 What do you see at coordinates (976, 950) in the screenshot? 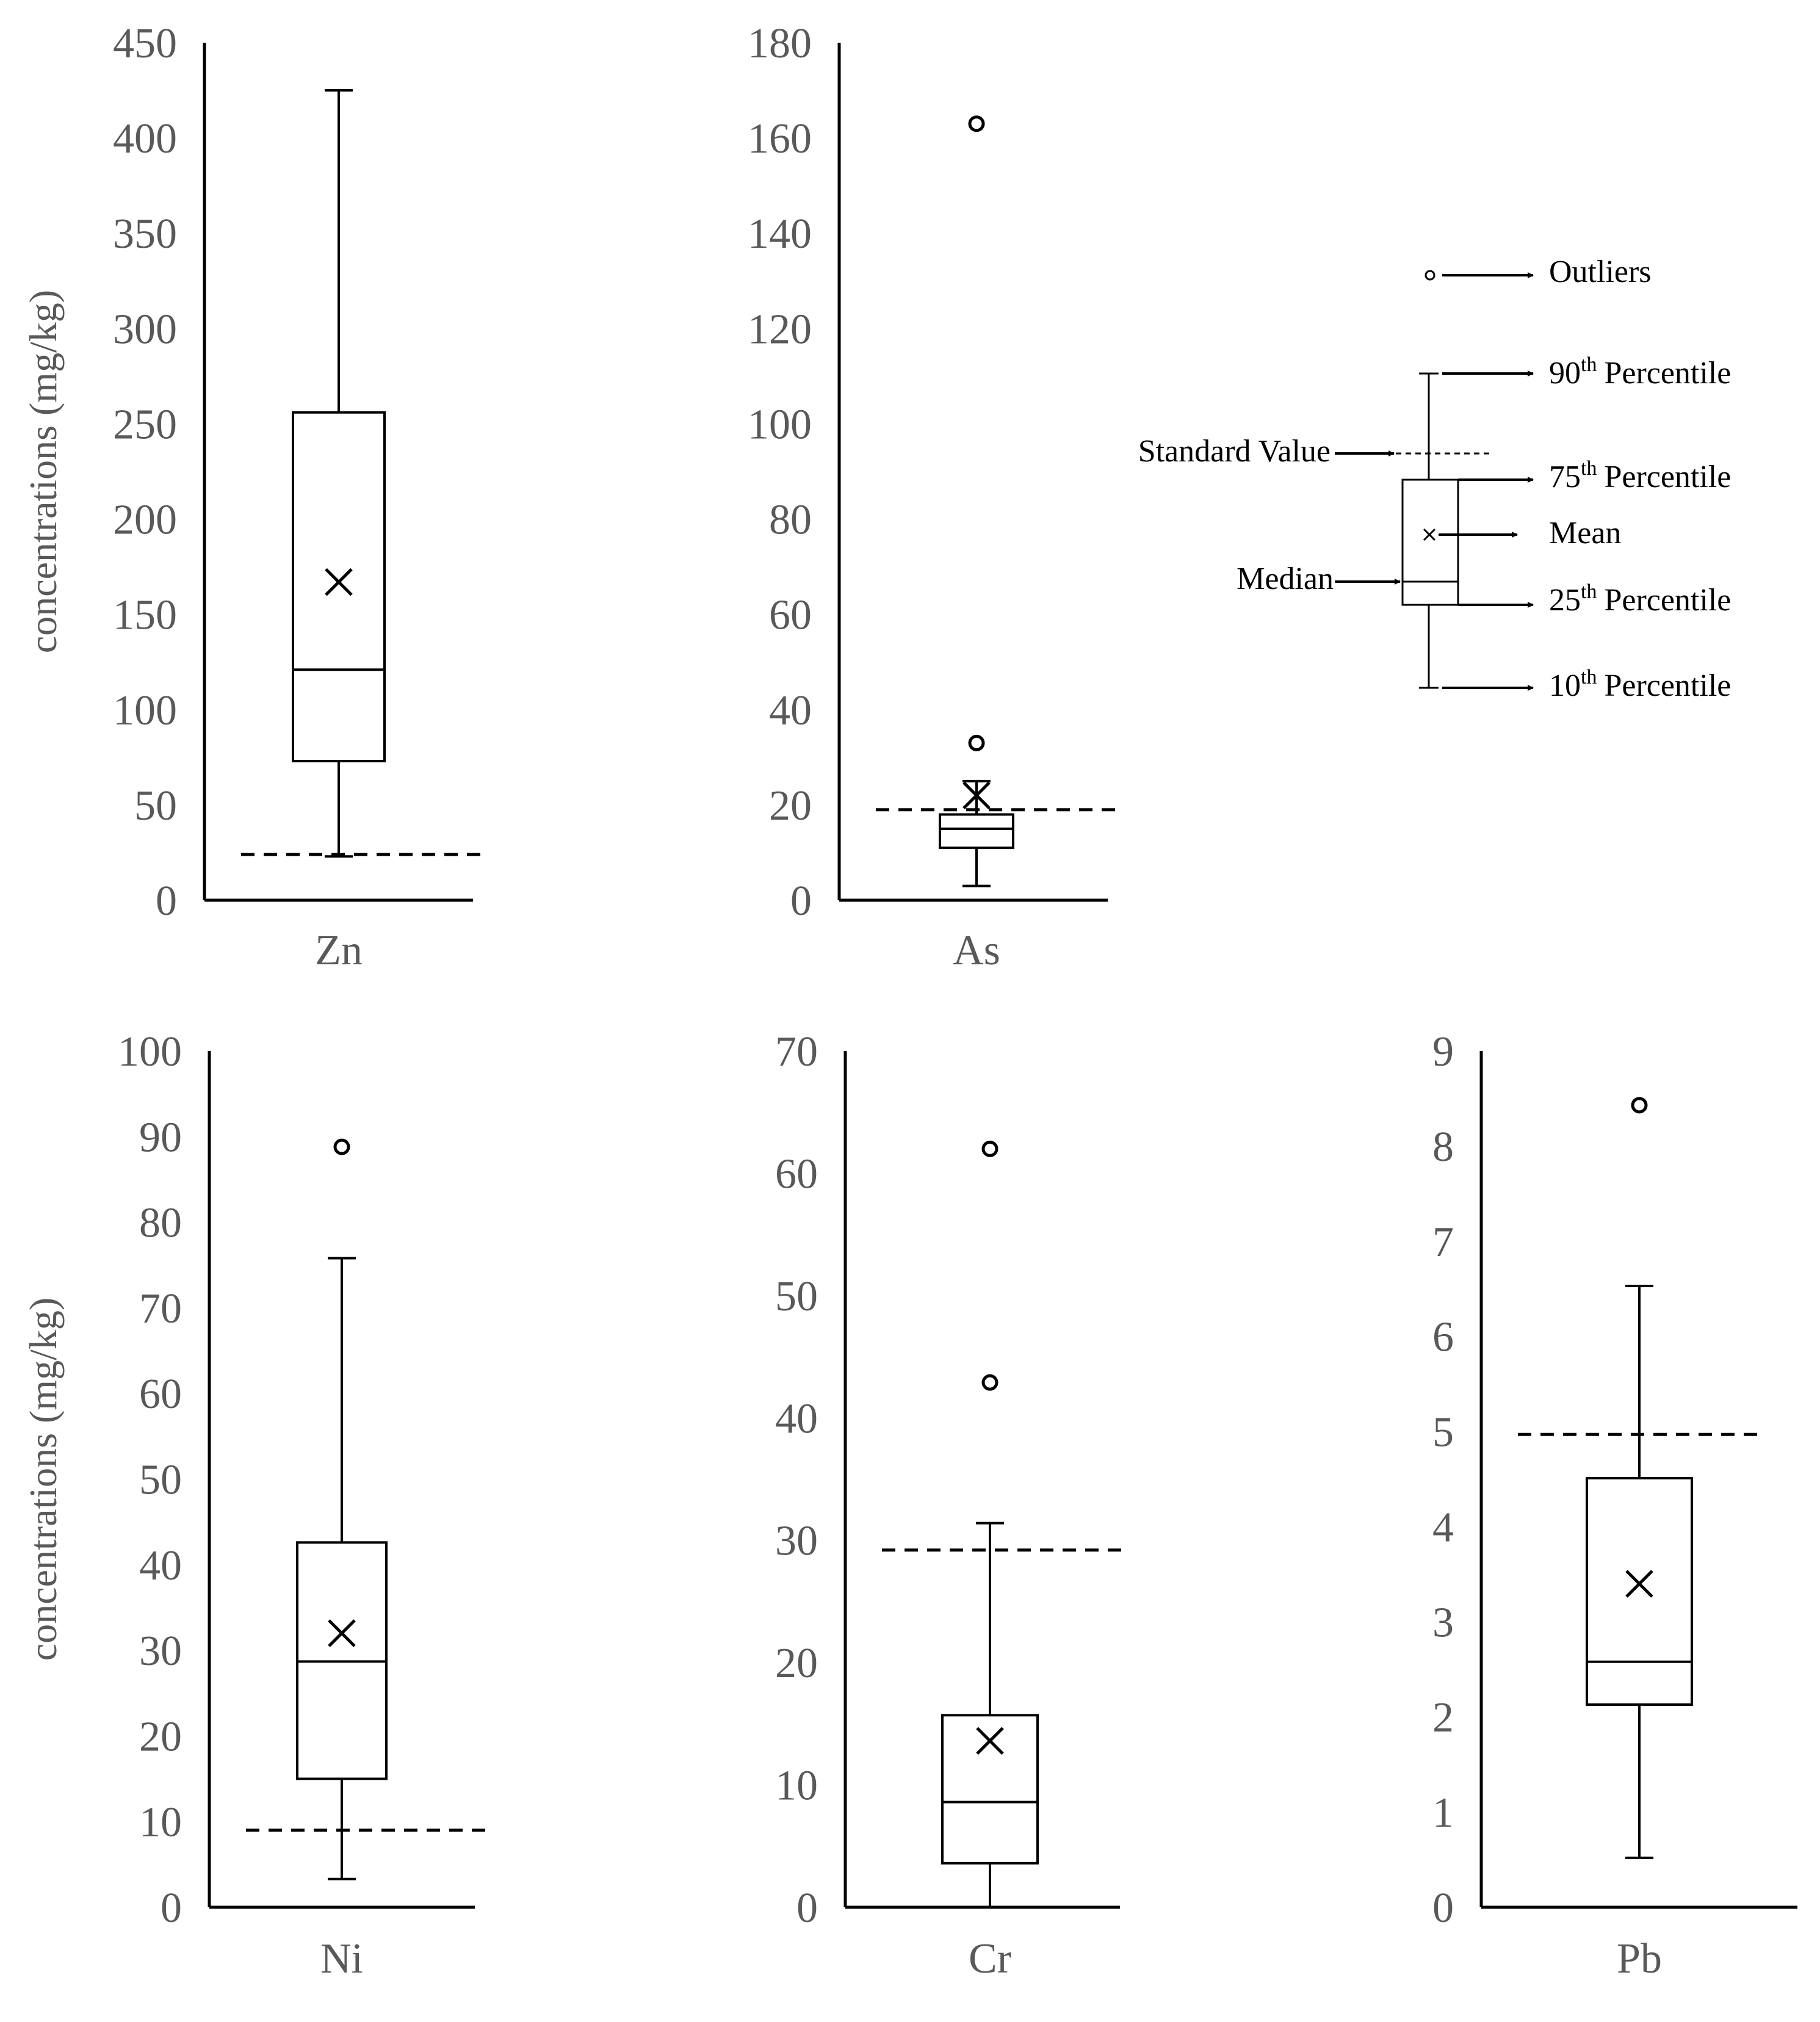
I see `category-label-as: As` at bounding box center [976, 950].